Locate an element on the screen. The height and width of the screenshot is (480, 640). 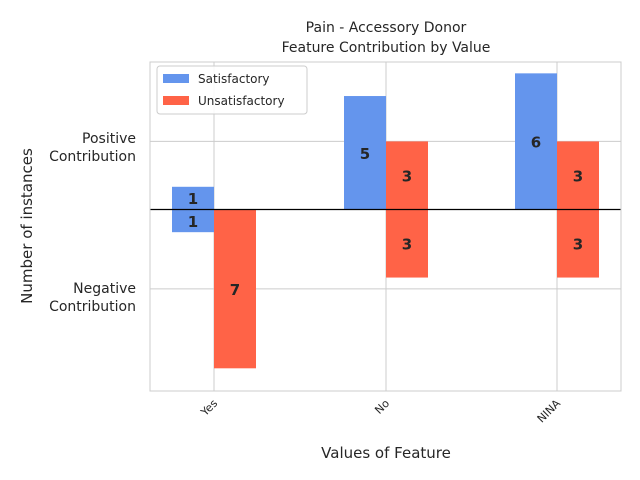
y-axis-label: Number of instances is located at coordinates (27, 226).